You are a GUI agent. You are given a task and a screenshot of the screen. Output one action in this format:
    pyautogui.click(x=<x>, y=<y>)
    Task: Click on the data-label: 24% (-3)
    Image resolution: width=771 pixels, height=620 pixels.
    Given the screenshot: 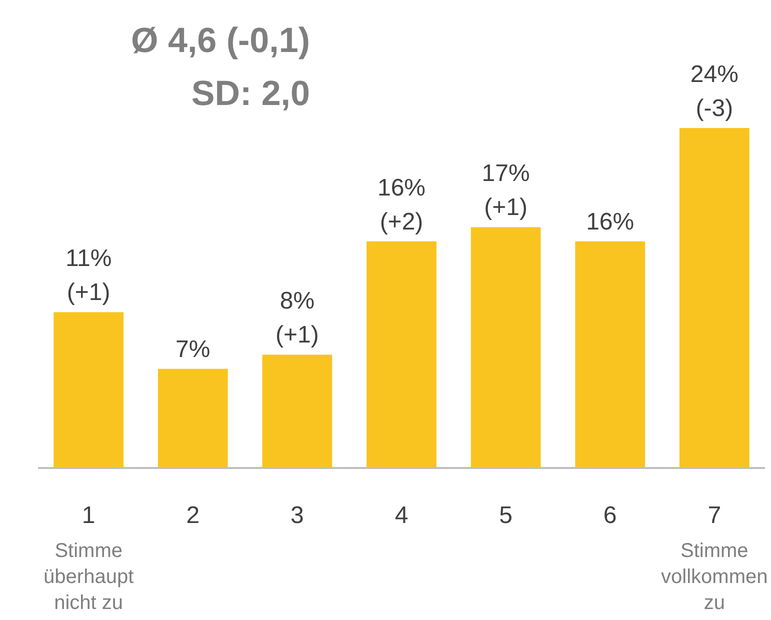 What is the action you would take?
    pyautogui.click(x=714, y=91)
    